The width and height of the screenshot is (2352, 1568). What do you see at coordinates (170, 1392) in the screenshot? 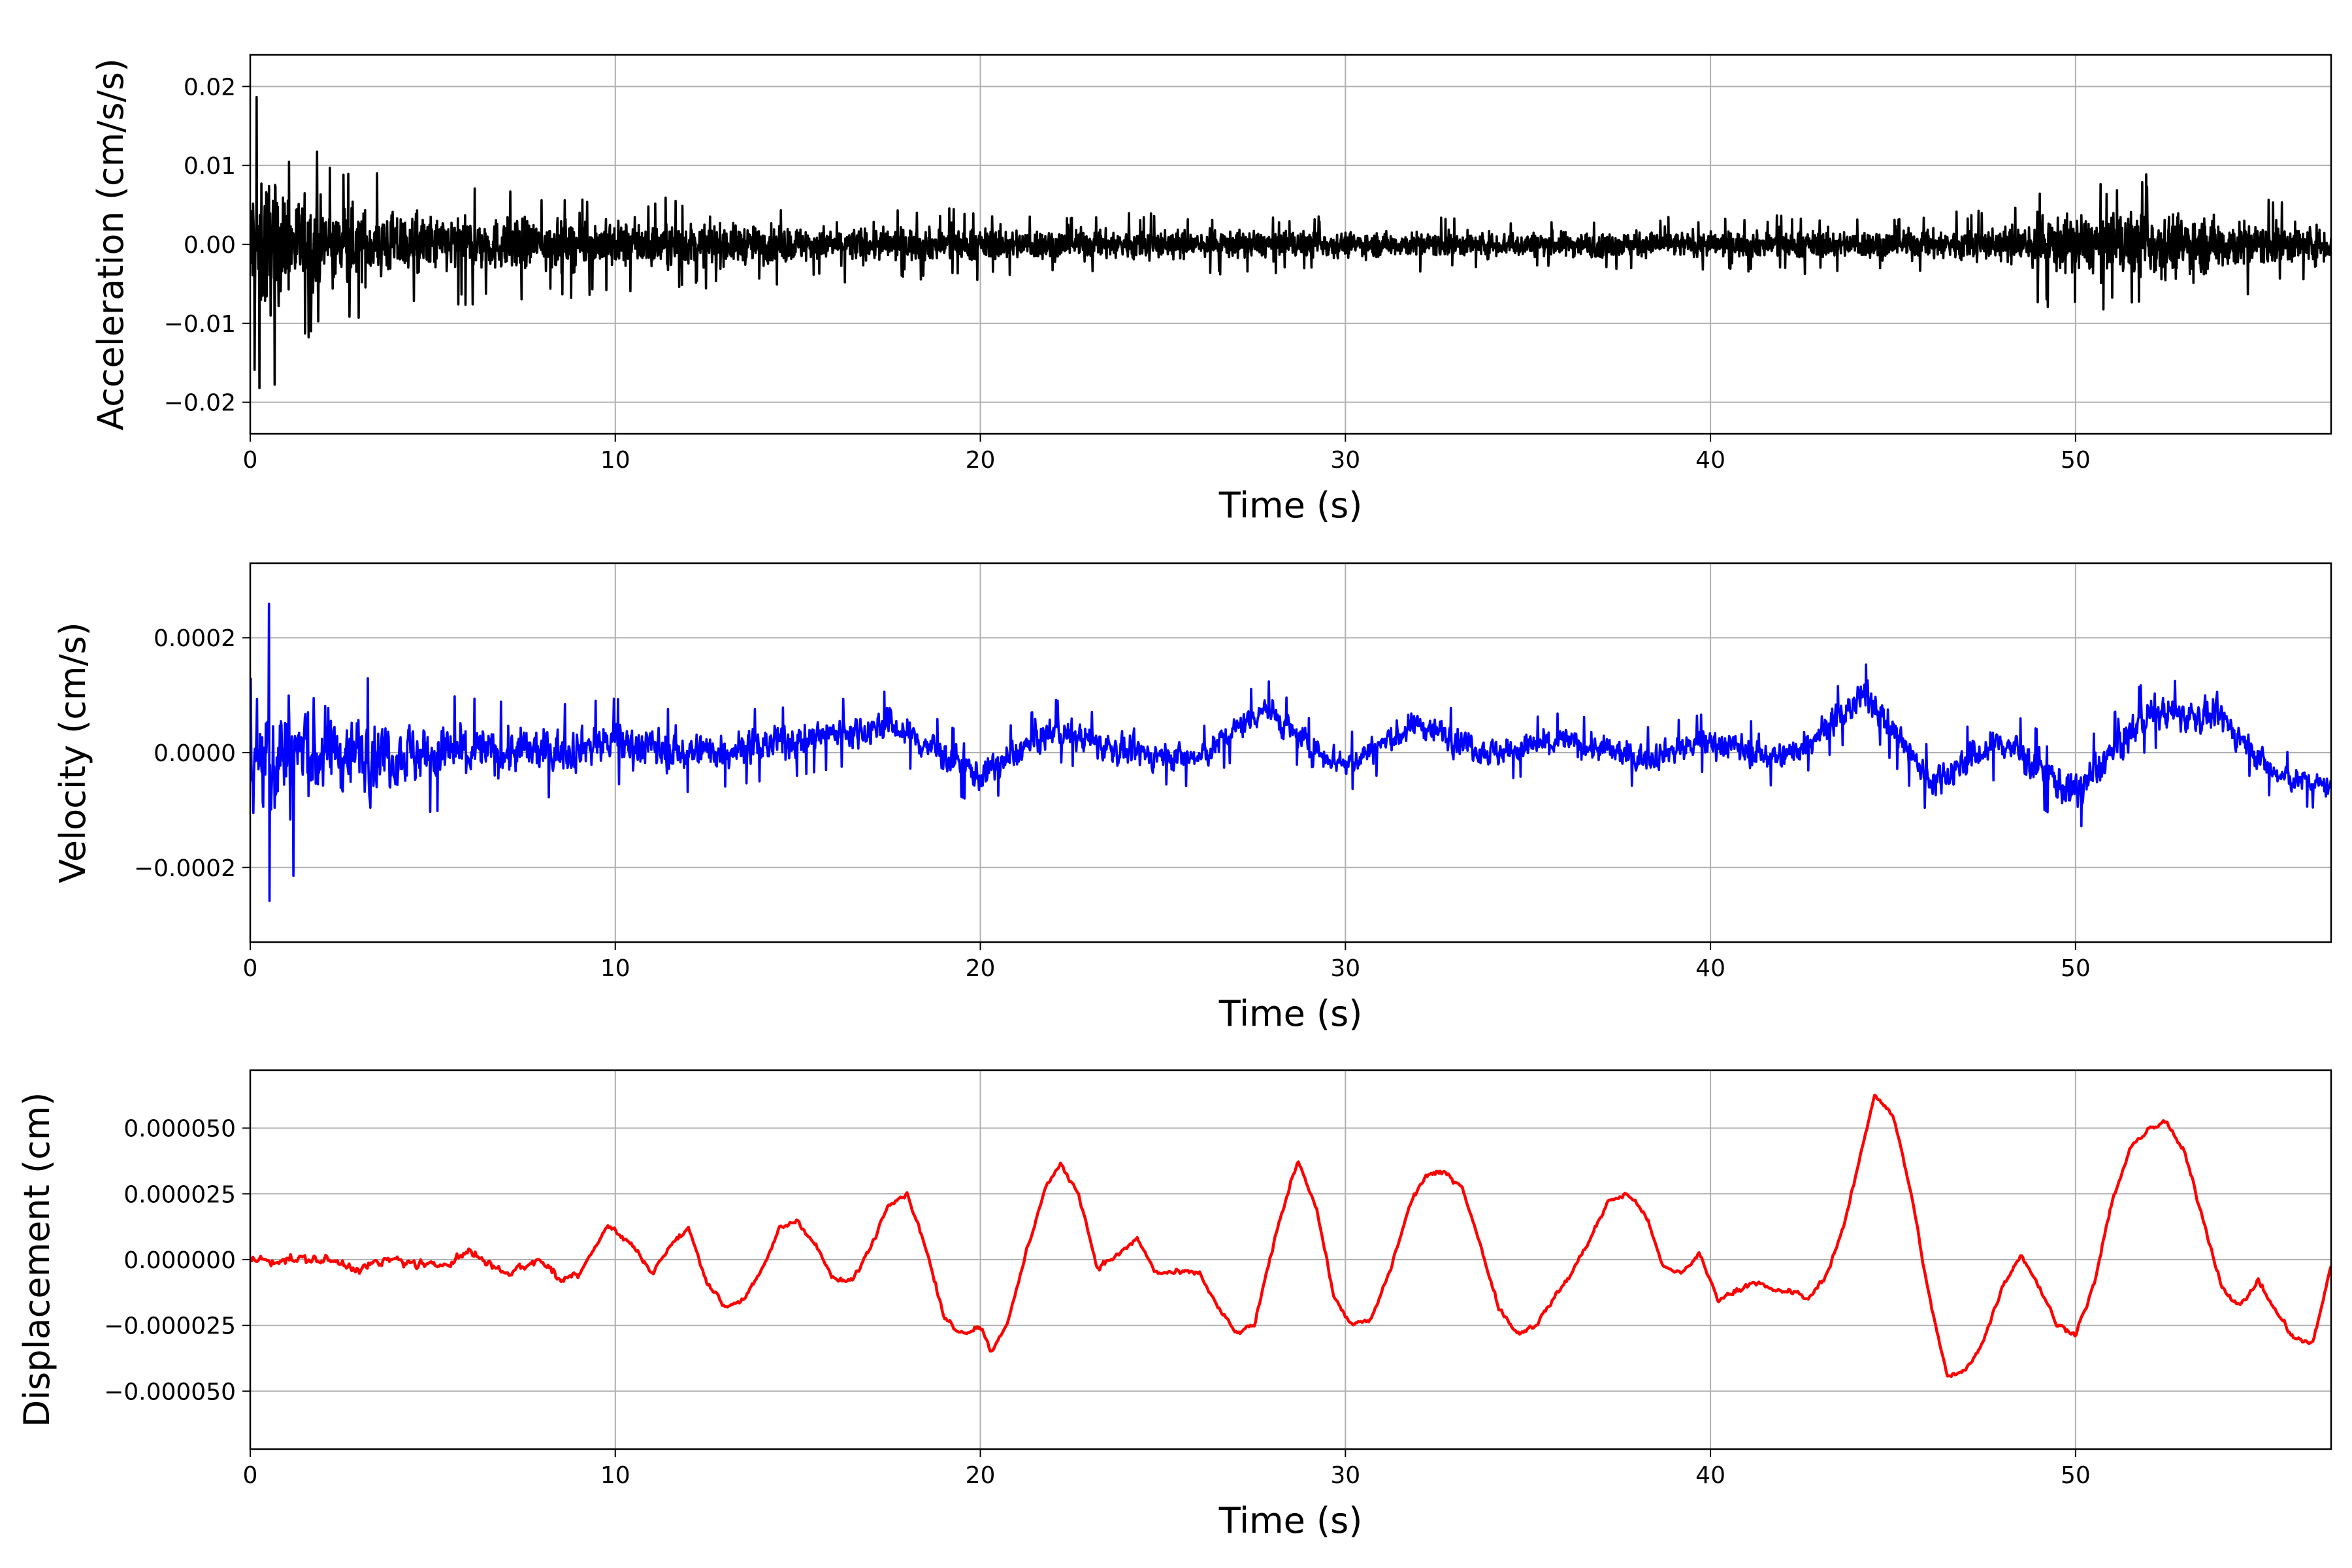
I see `displacement-y-tick-label: −0.000050` at bounding box center [170, 1392].